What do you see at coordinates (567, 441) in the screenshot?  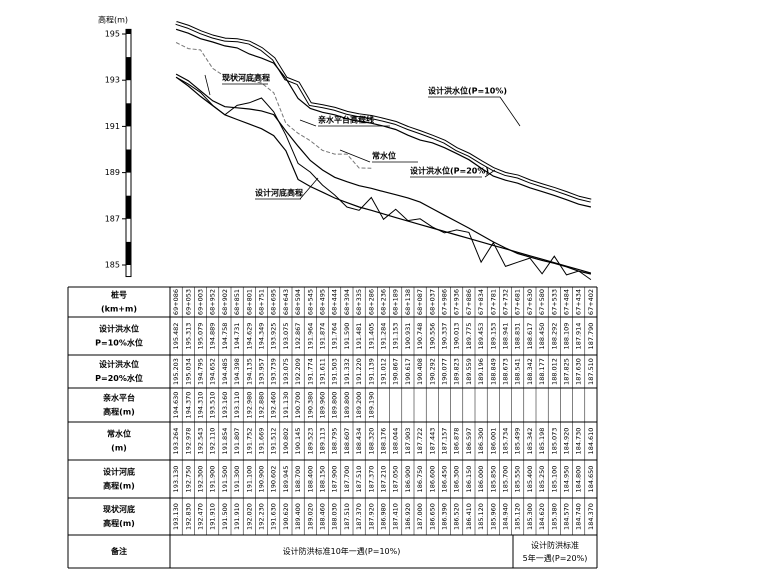 I see `cell-value: 184.920` at bounding box center [567, 441].